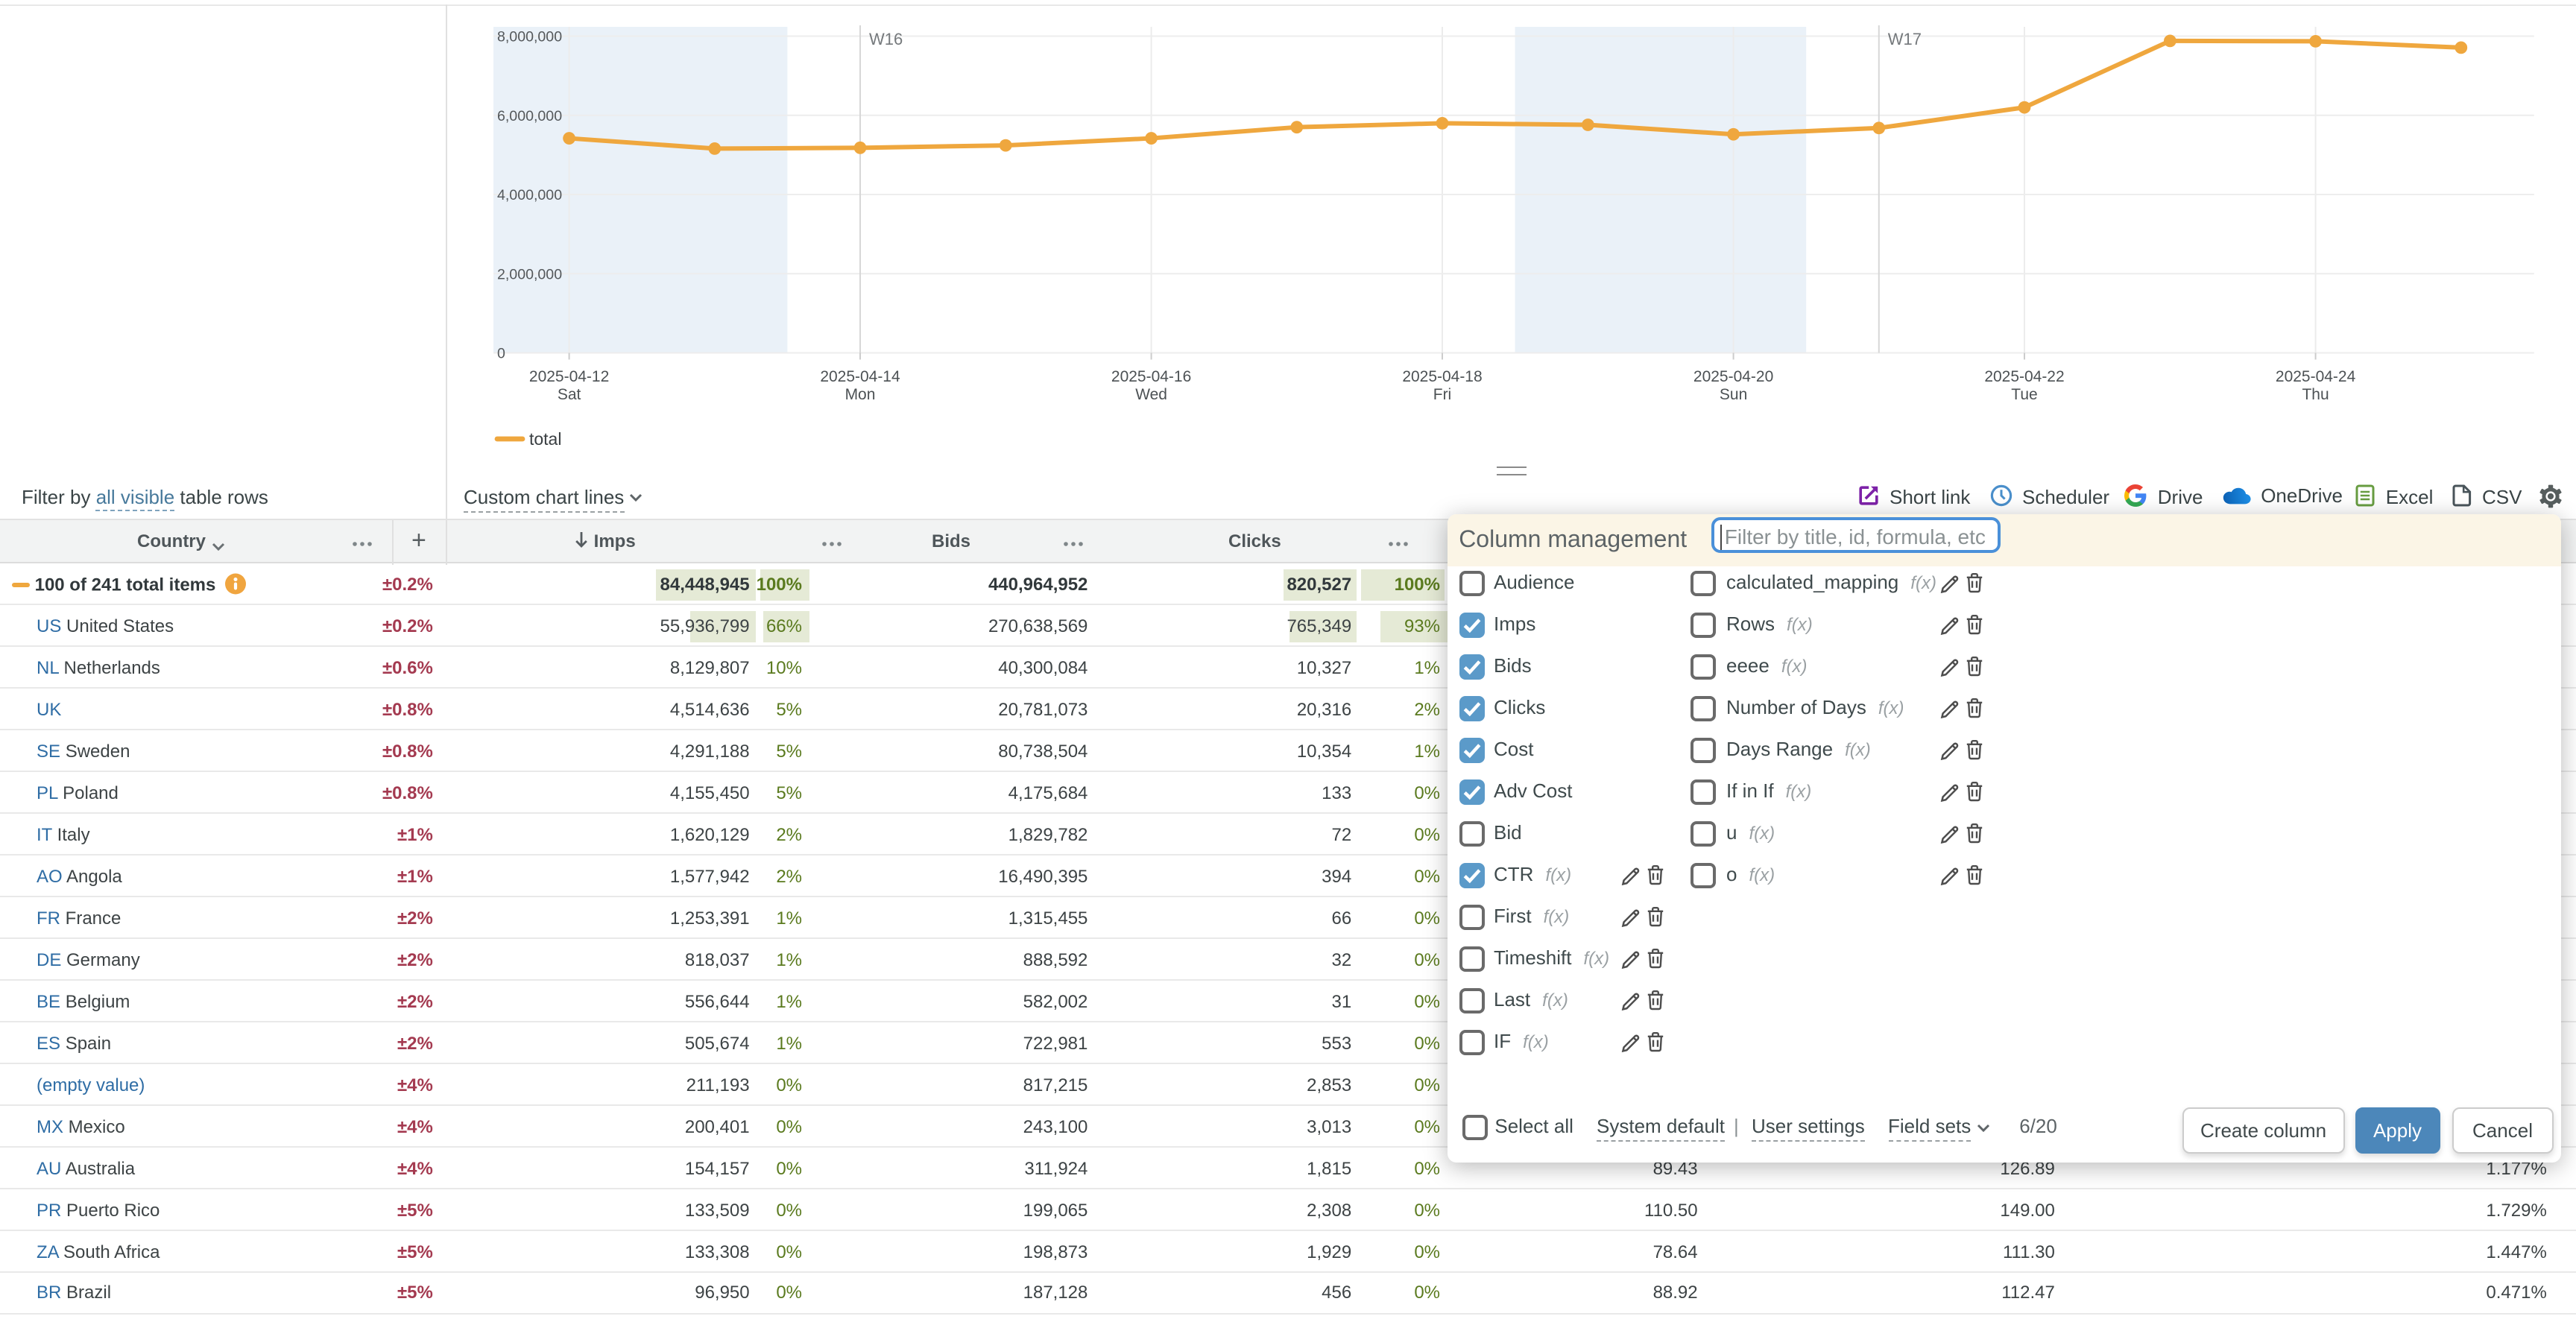 This screenshot has height=1322, width=2576. Describe the element at coordinates (529, 274) in the screenshot. I see `svg-text: 2,000,000` at that location.